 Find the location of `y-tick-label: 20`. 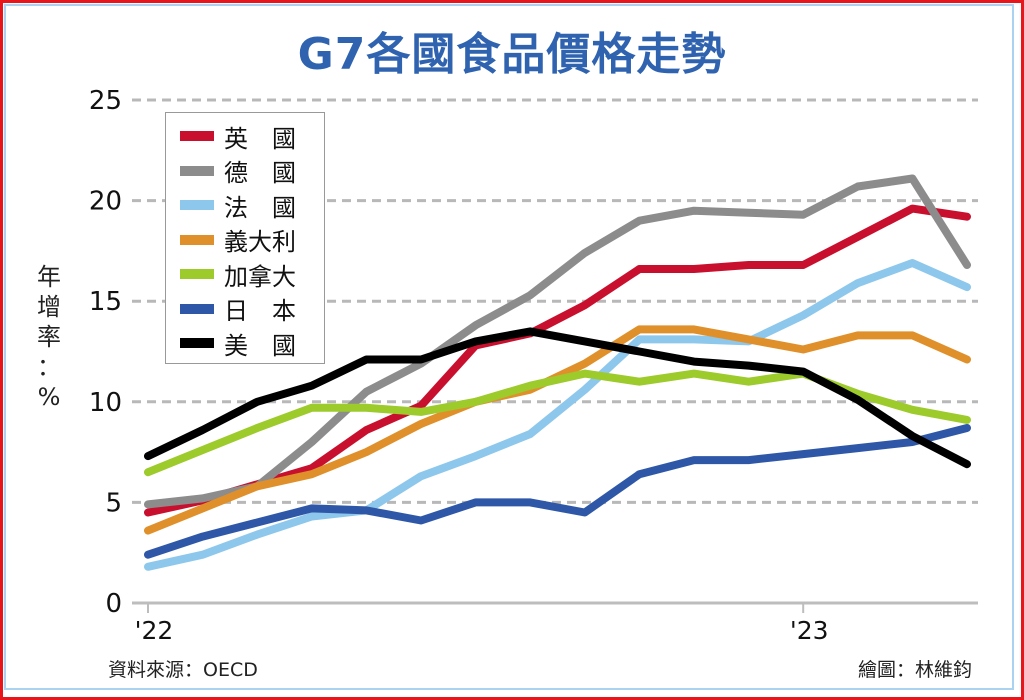

y-tick-label: 20 is located at coordinates (105, 202).